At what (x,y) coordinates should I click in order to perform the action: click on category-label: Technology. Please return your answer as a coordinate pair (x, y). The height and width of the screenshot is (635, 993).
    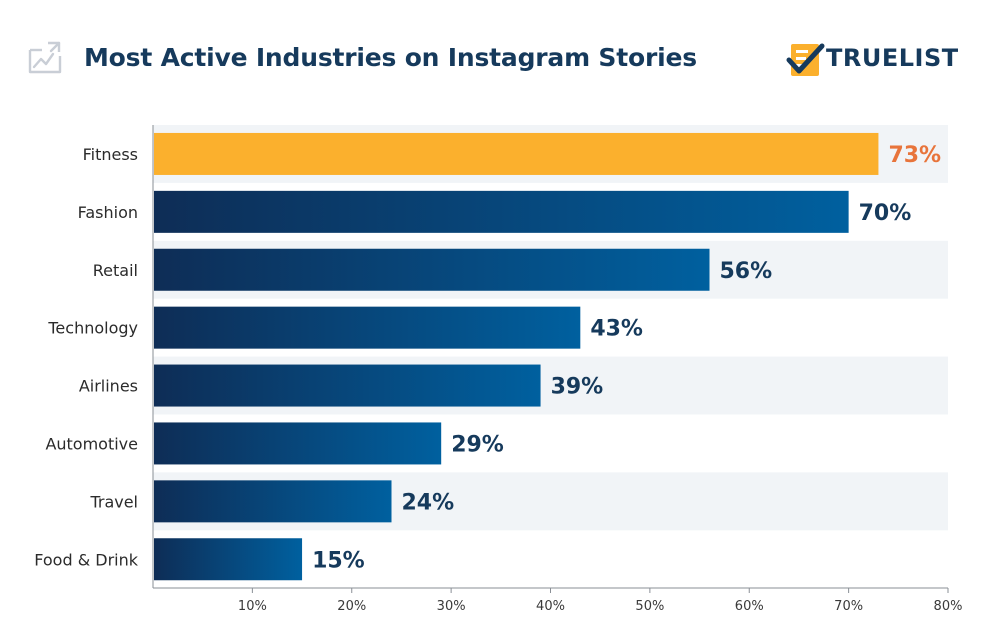
    Looking at the image, I should click on (92, 328).